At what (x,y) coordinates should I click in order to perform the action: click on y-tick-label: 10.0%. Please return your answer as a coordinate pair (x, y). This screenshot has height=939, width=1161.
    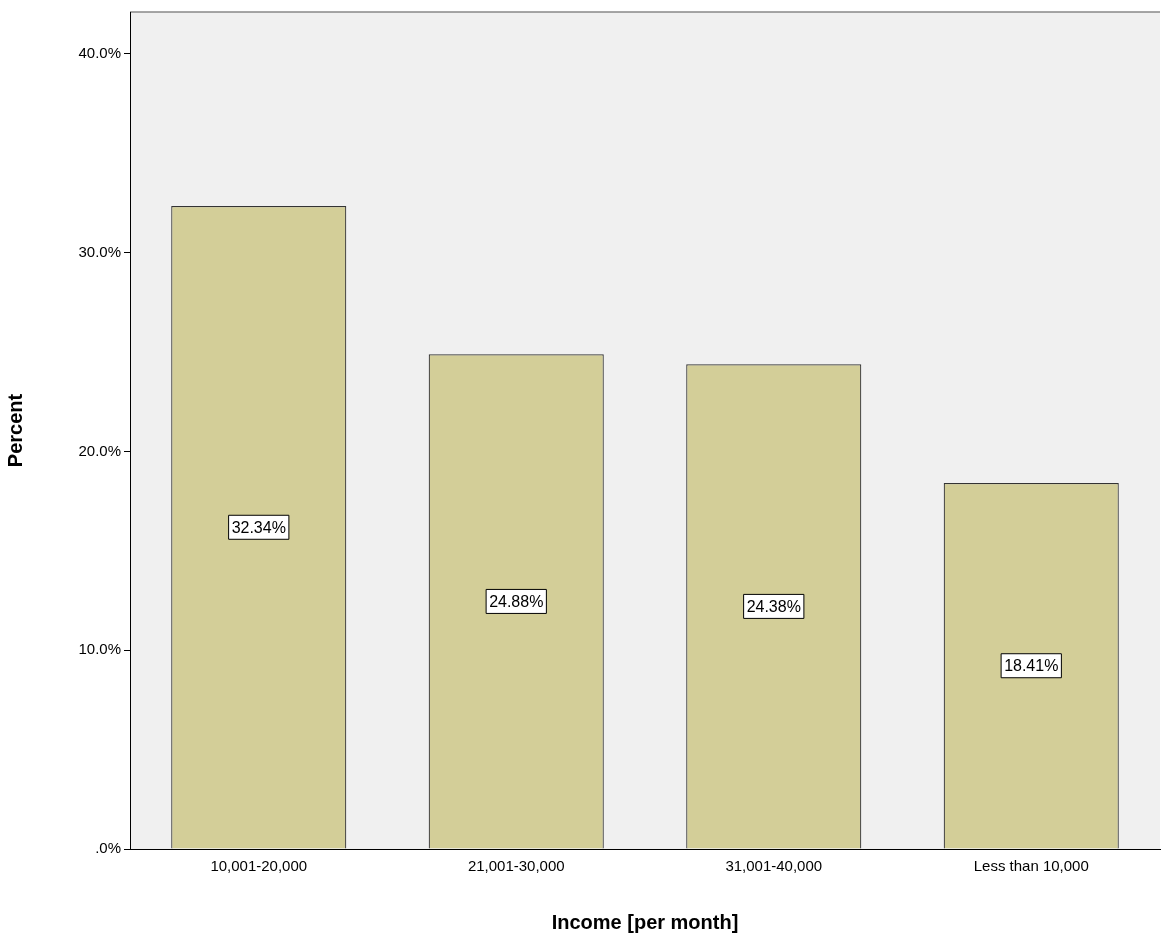
    Looking at the image, I should click on (99, 649).